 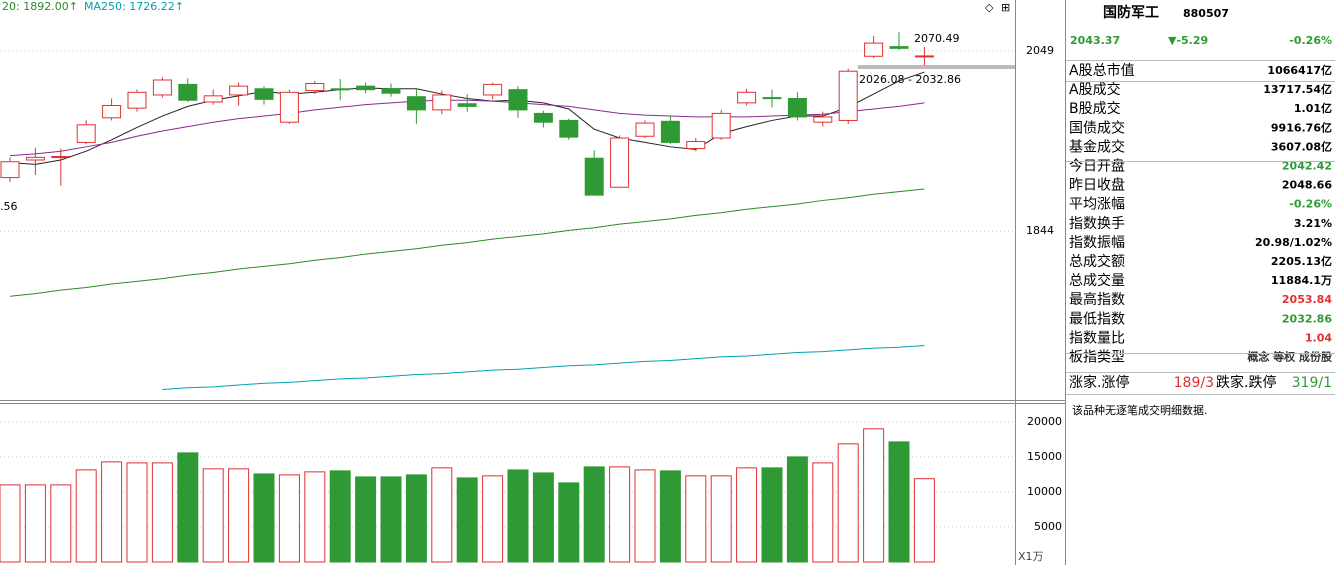 I want to click on row-label: 指数振幅, so click(x=1097, y=243).